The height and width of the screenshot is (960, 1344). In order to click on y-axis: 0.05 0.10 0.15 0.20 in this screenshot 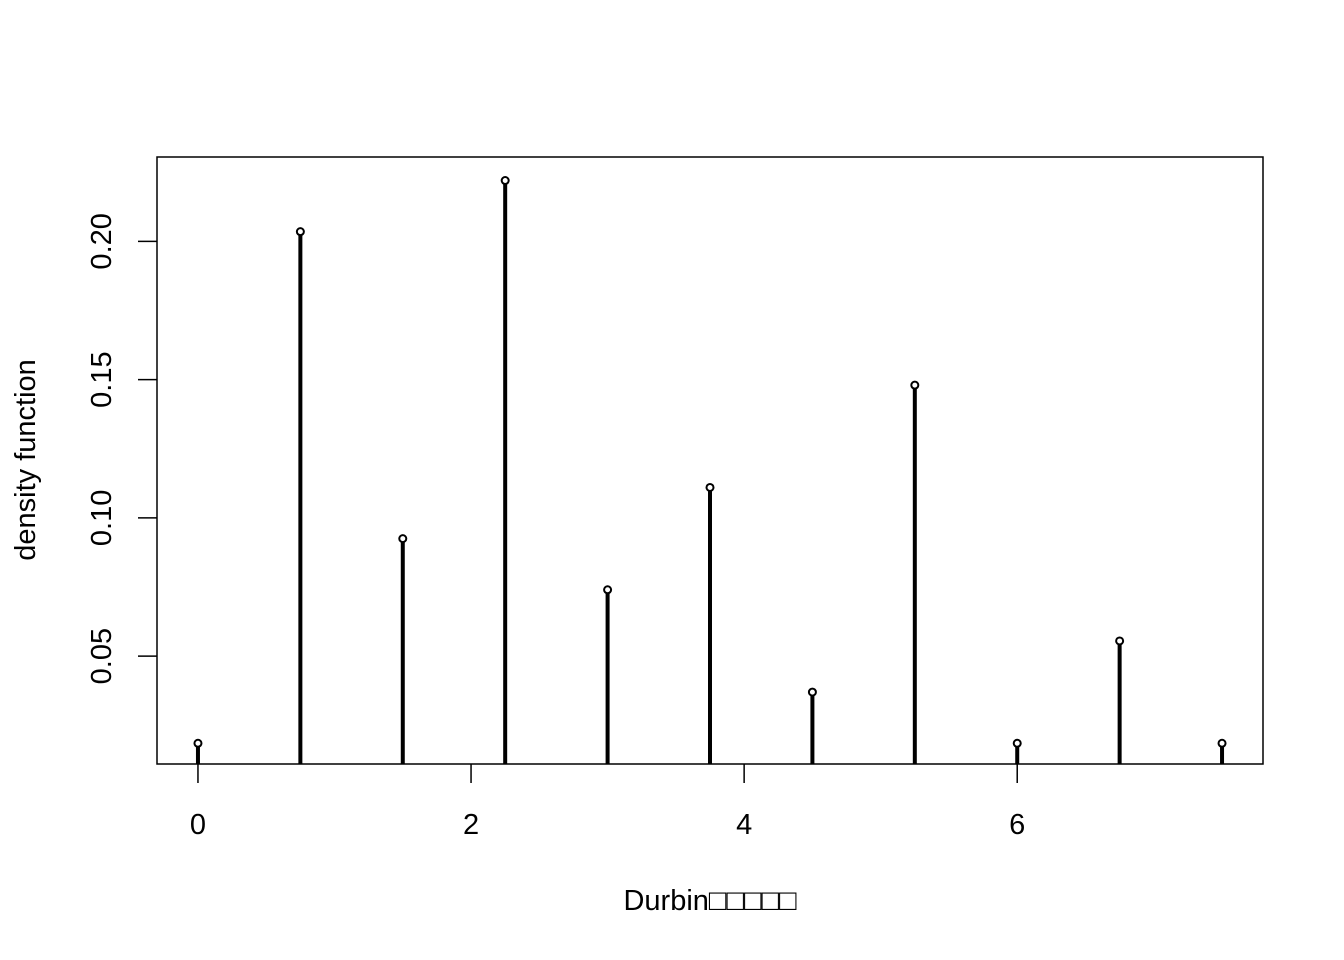, I will do `click(121, 448)`.